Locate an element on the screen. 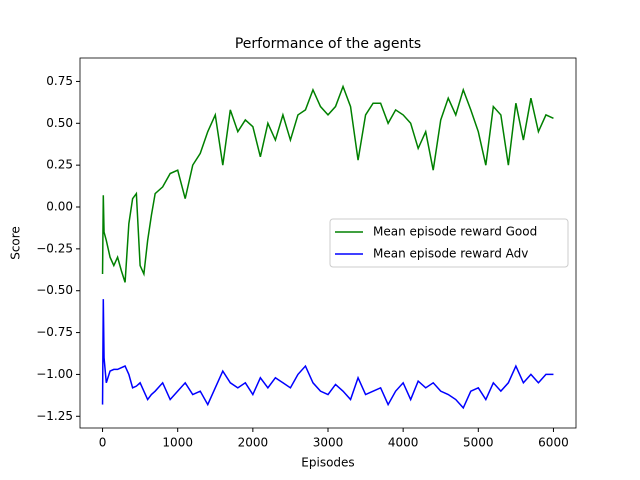 The image size is (640, 480). x-axis-label: Episodes is located at coordinates (327, 463).